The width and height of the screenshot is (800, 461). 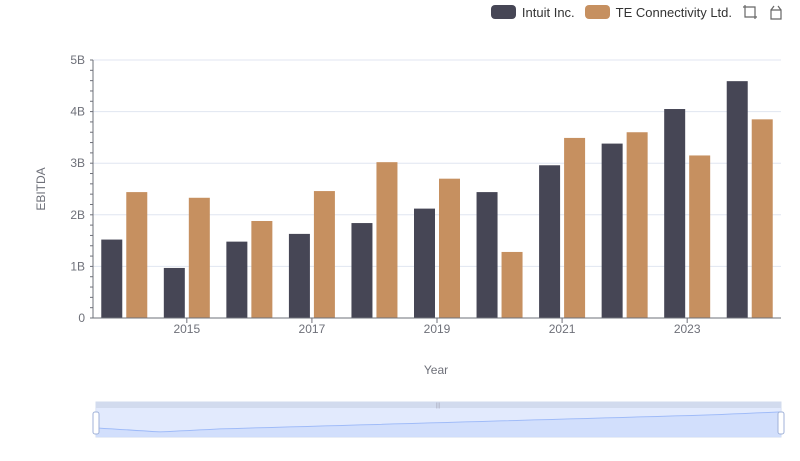 I want to click on legend-swatch-te, so click(x=597, y=12).